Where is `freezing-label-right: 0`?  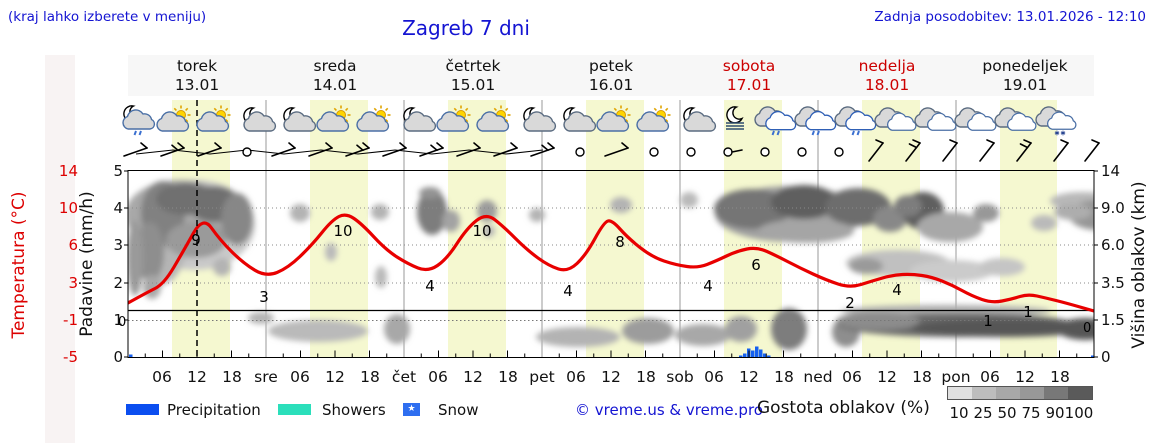 freezing-label-right: 0 is located at coordinates (1087, 328).